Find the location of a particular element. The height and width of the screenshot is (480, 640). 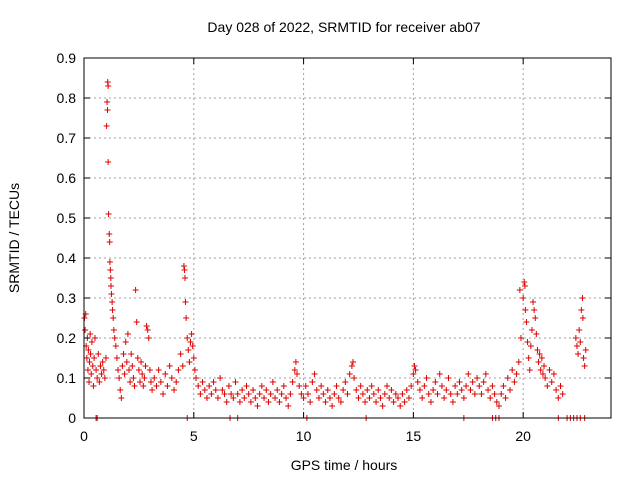

y-tick-label: 0.7 is located at coordinates (67, 138).